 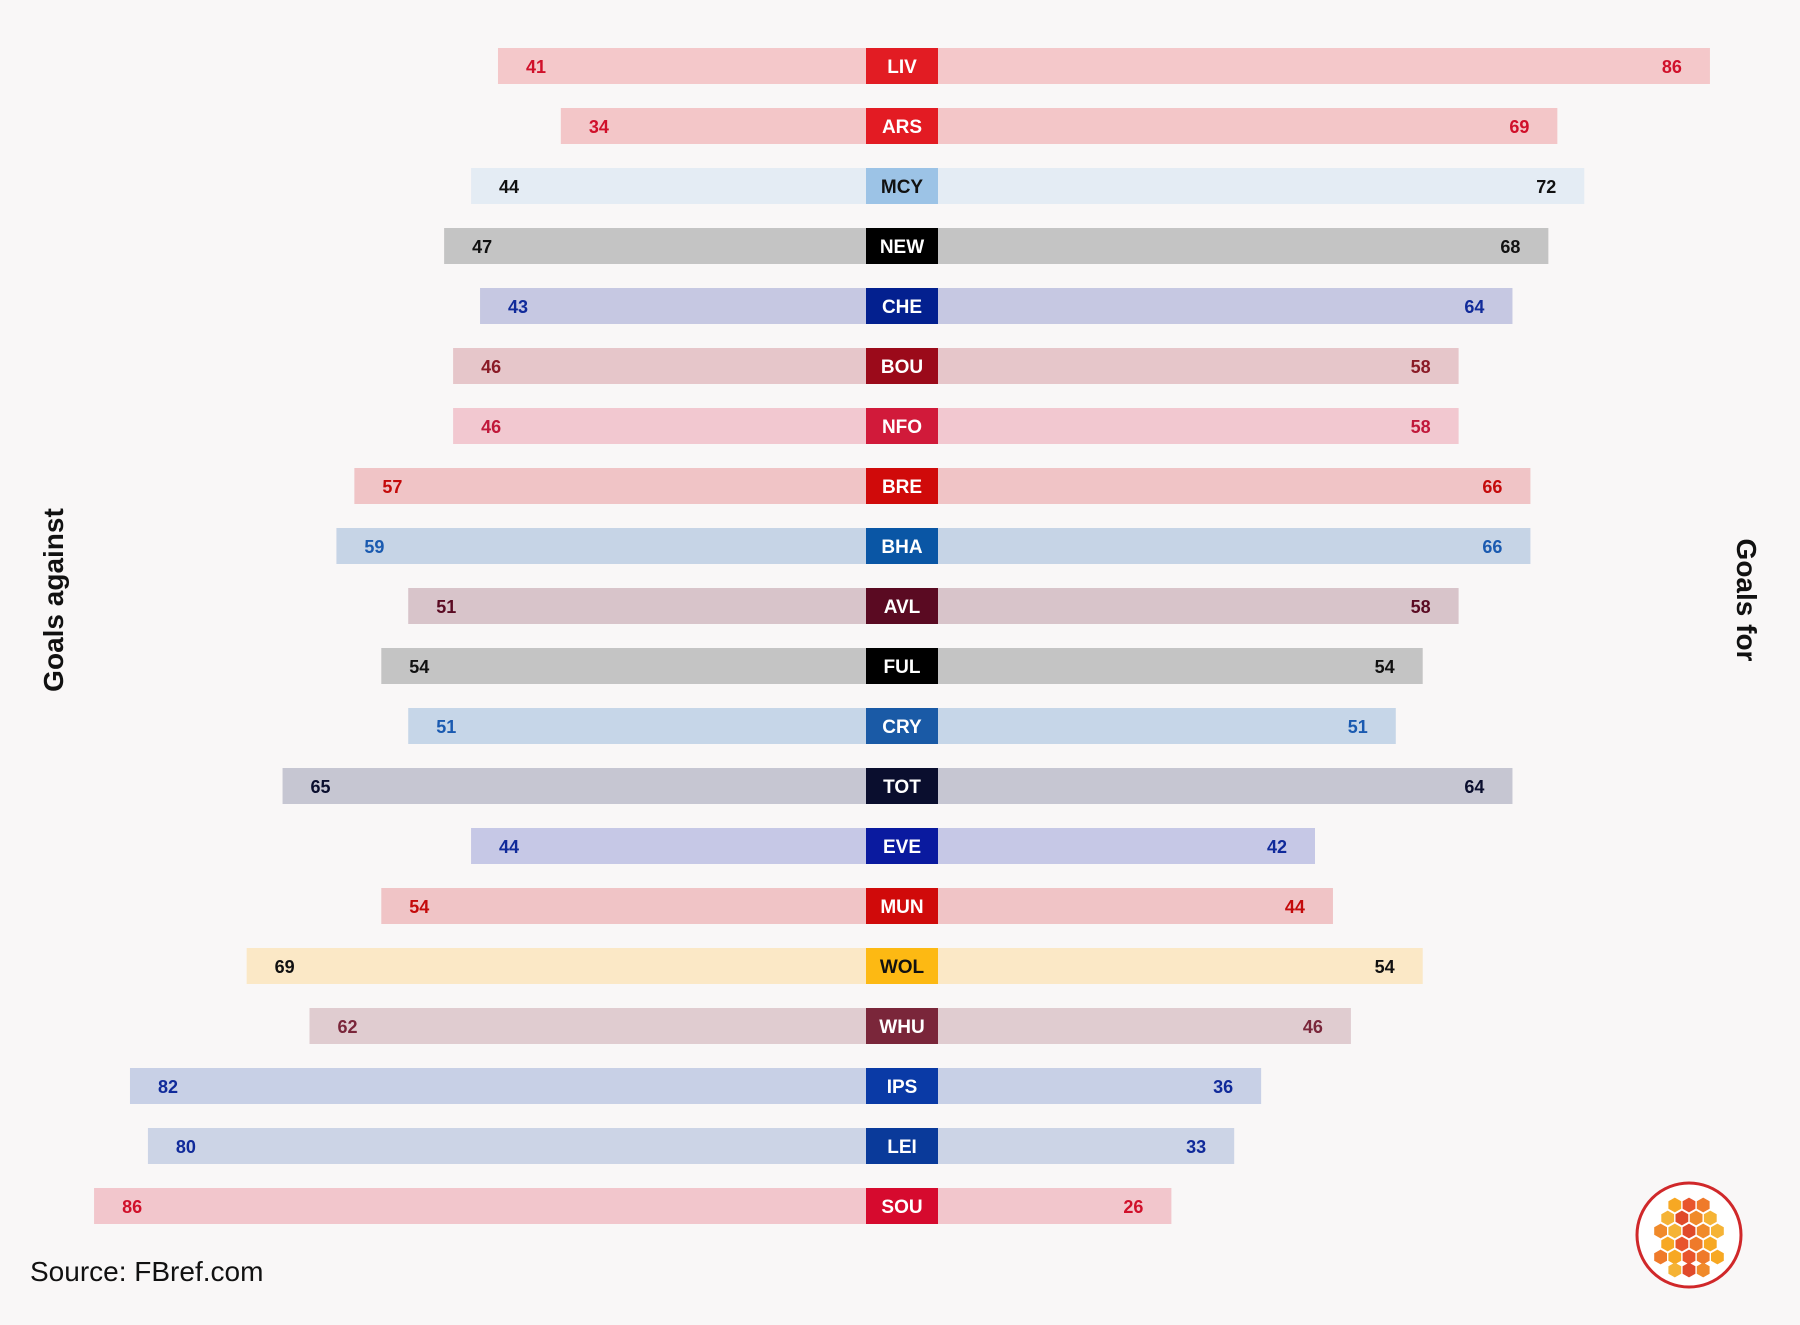 I want to click on brand-logo, so click(x=1689, y=1235).